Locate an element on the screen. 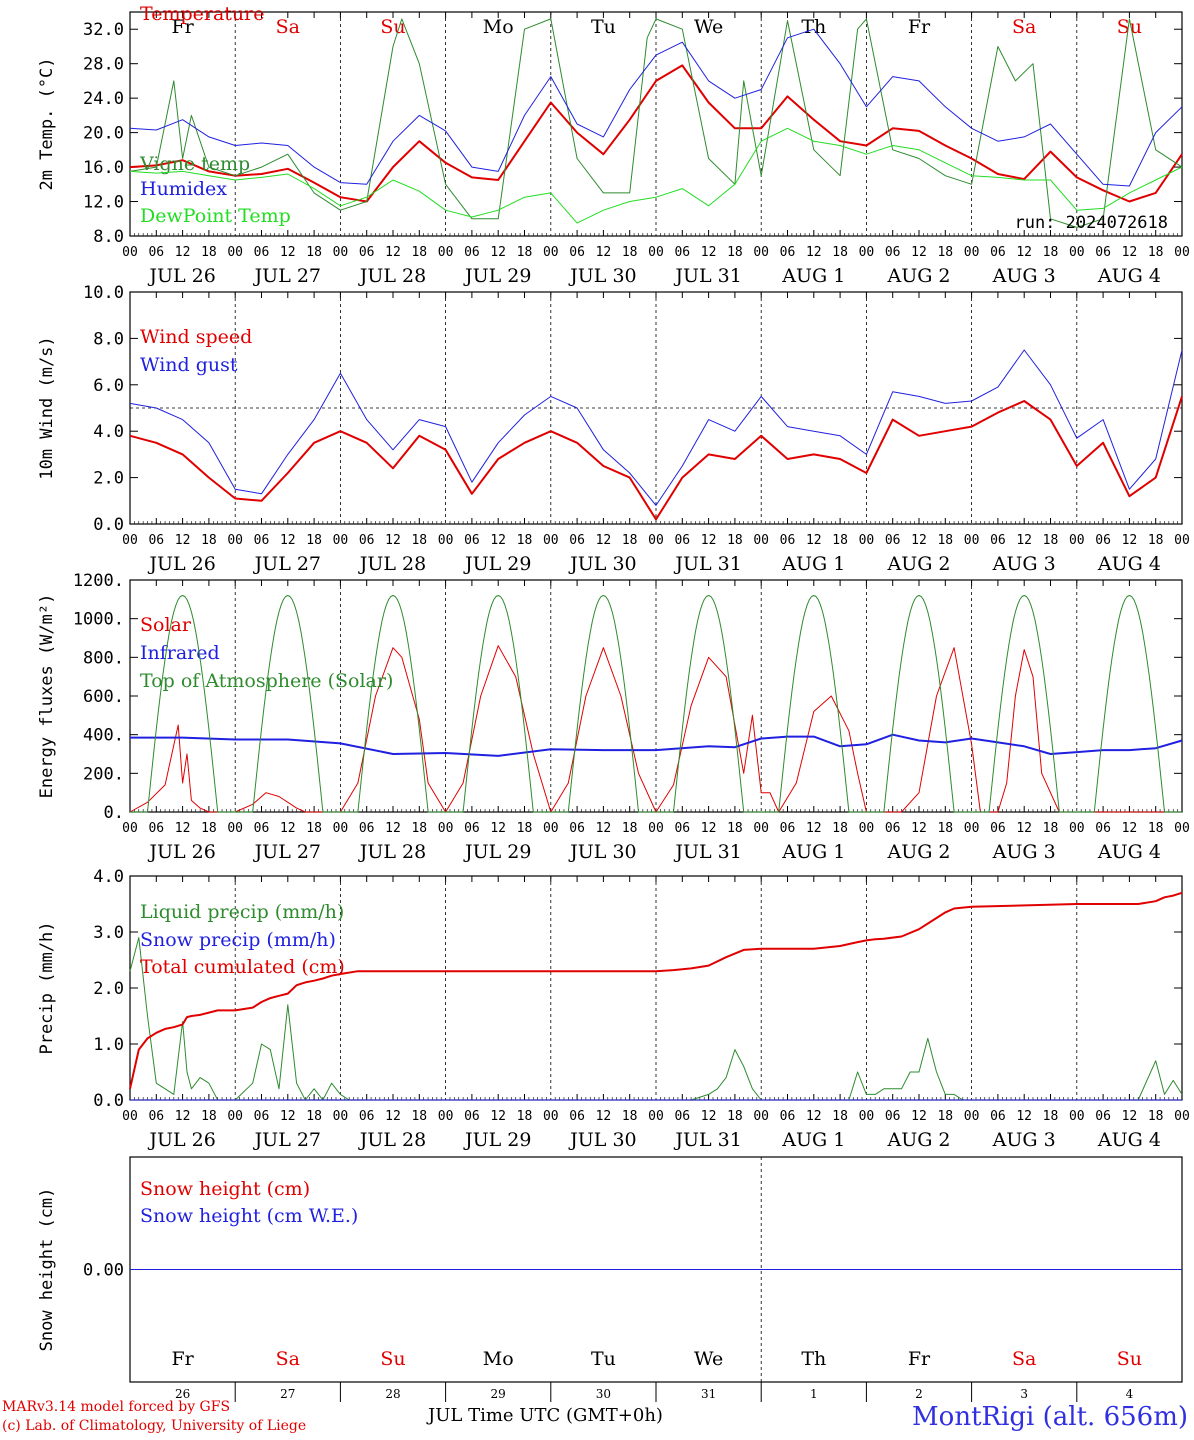  y-tick-label: 0.00 is located at coordinates (103, 1271).